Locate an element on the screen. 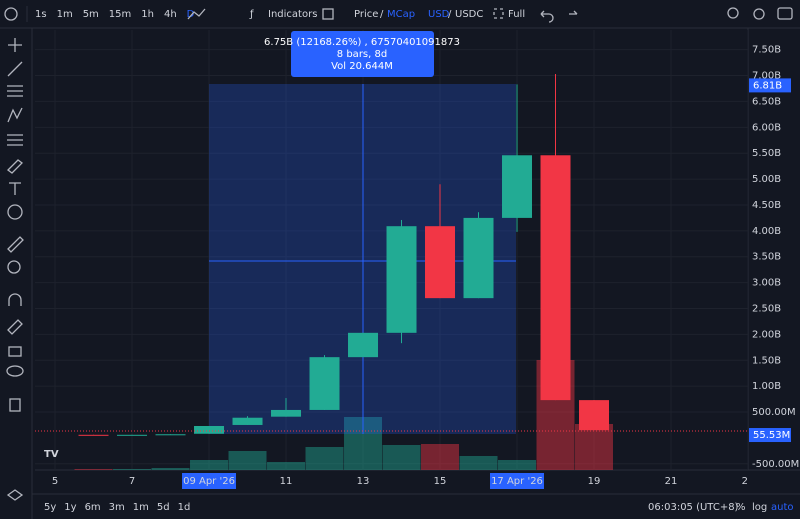  x-tick-label: 19 is located at coordinates (594, 481).